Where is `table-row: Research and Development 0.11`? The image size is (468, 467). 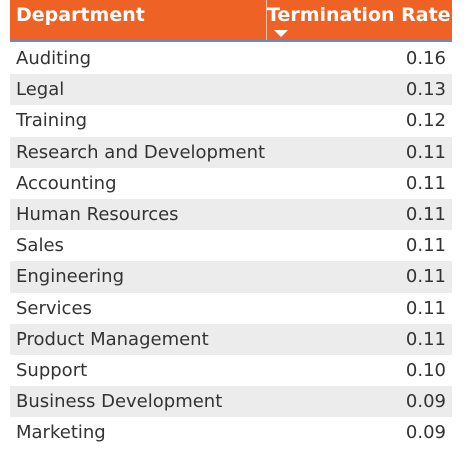
table-row: Research and Development 0.11 is located at coordinates (231, 152).